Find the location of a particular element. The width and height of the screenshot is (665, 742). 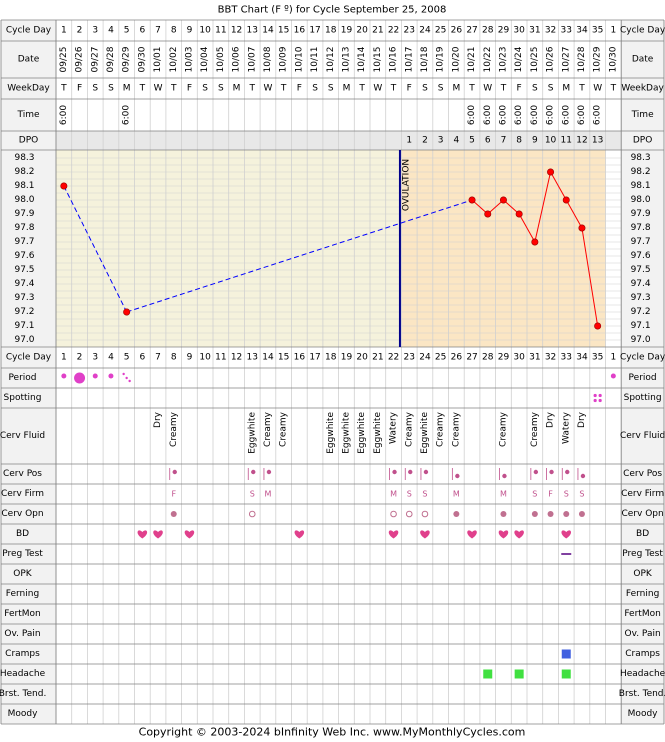

cycle-day-cell-bottom: 20 is located at coordinates (362, 358).